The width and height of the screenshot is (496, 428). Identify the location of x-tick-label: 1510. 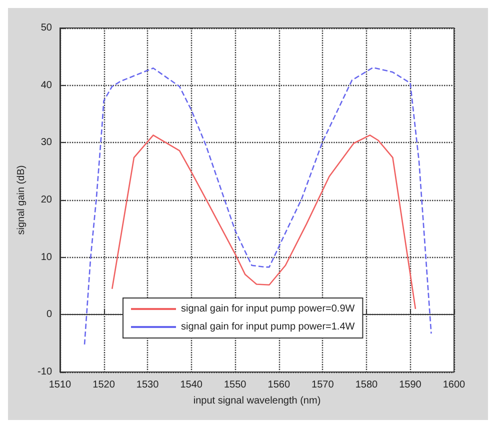
(60, 385).